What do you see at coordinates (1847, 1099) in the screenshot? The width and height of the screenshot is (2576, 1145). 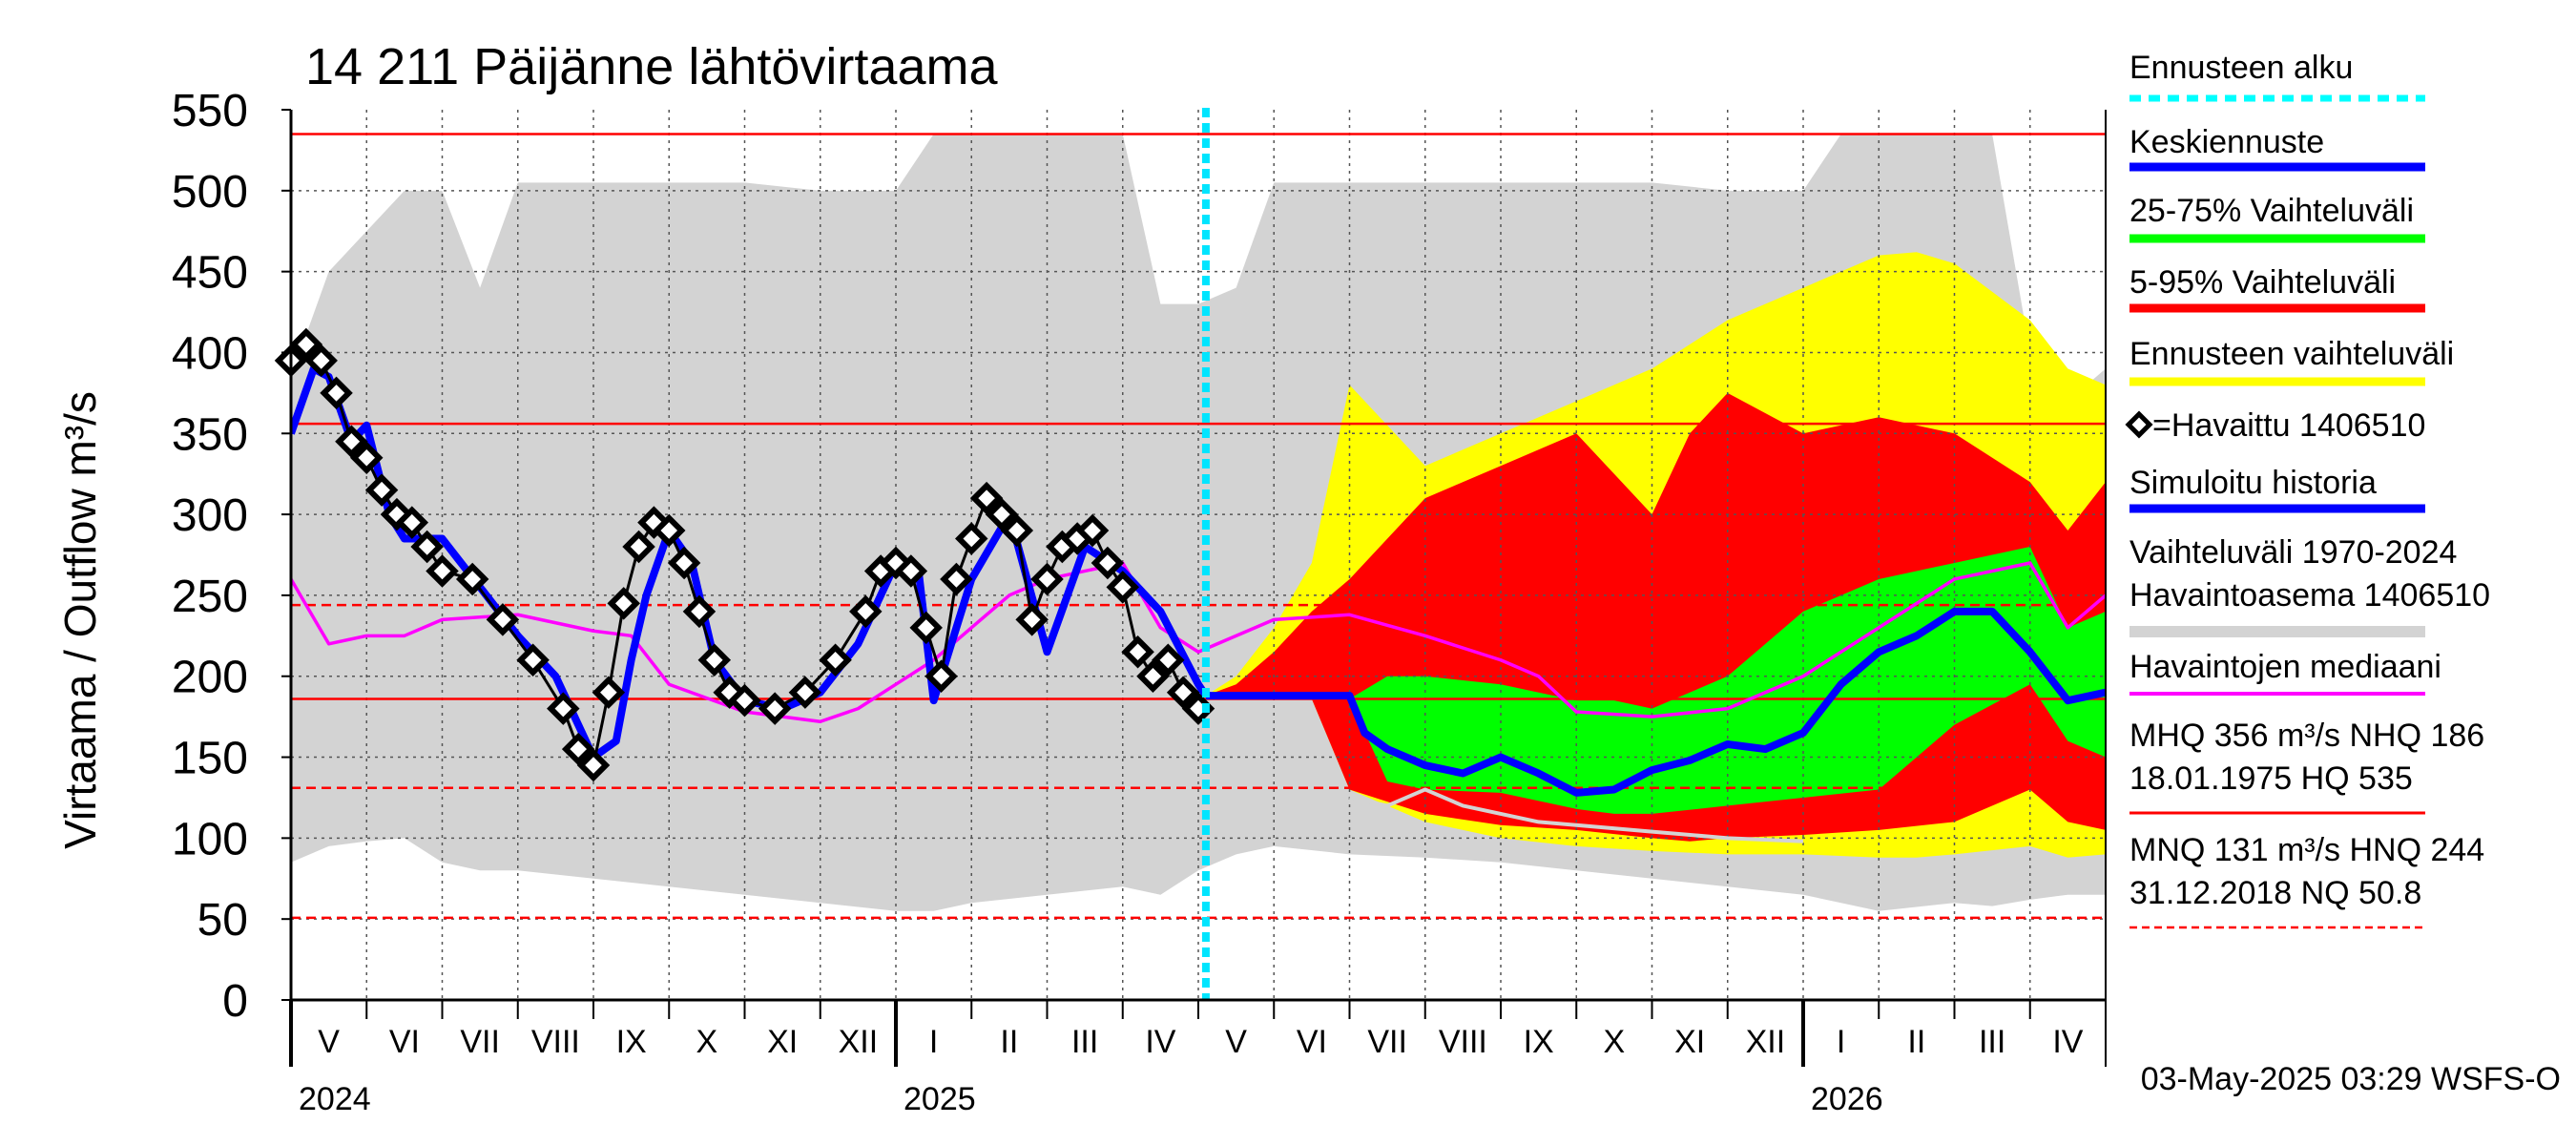 I see `year-label: 2026` at bounding box center [1847, 1099].